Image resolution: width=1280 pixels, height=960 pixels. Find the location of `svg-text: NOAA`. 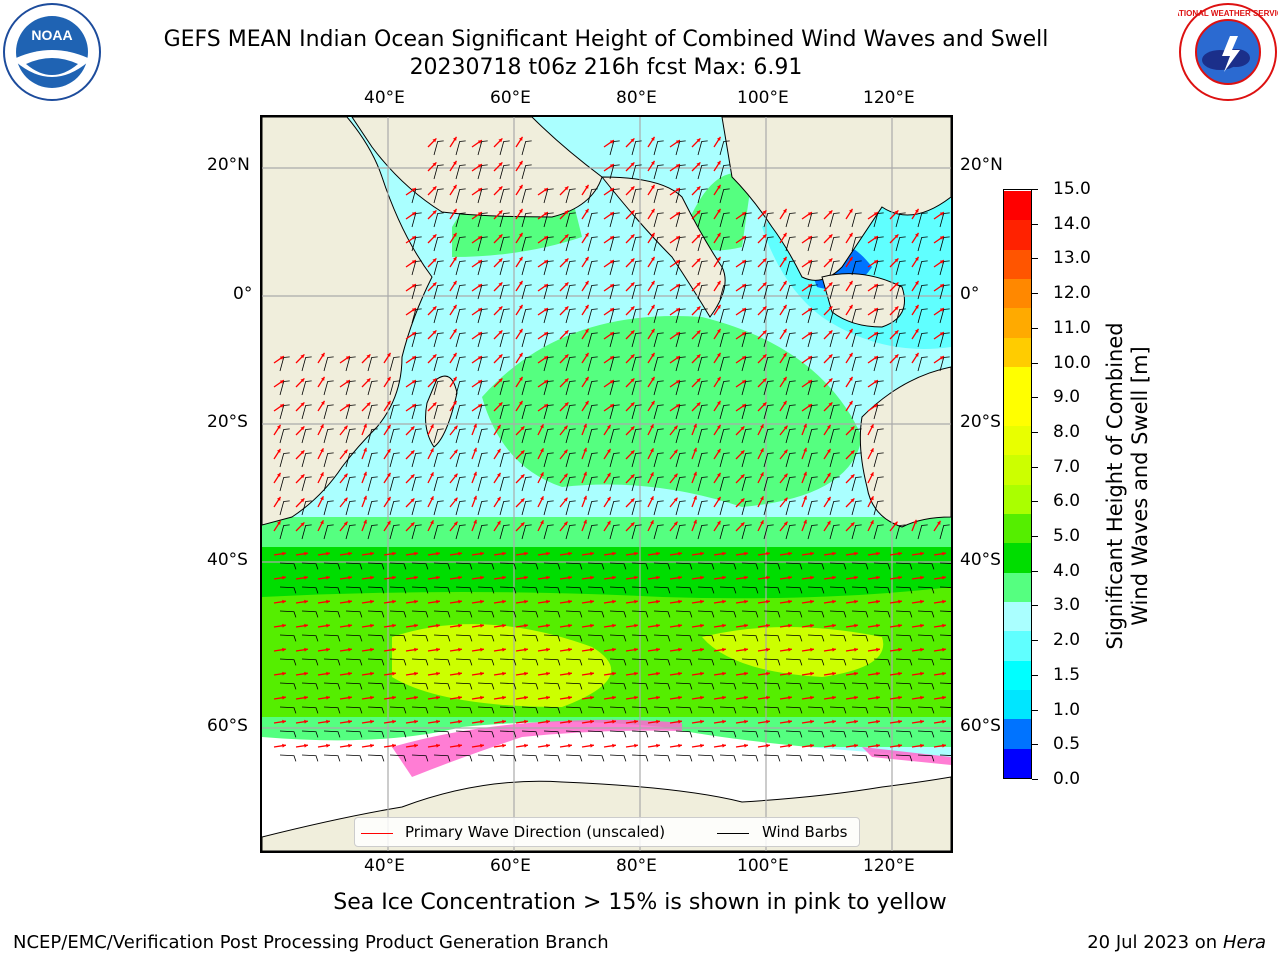

svg-text: NOAA is located at coordinates (51, 35).